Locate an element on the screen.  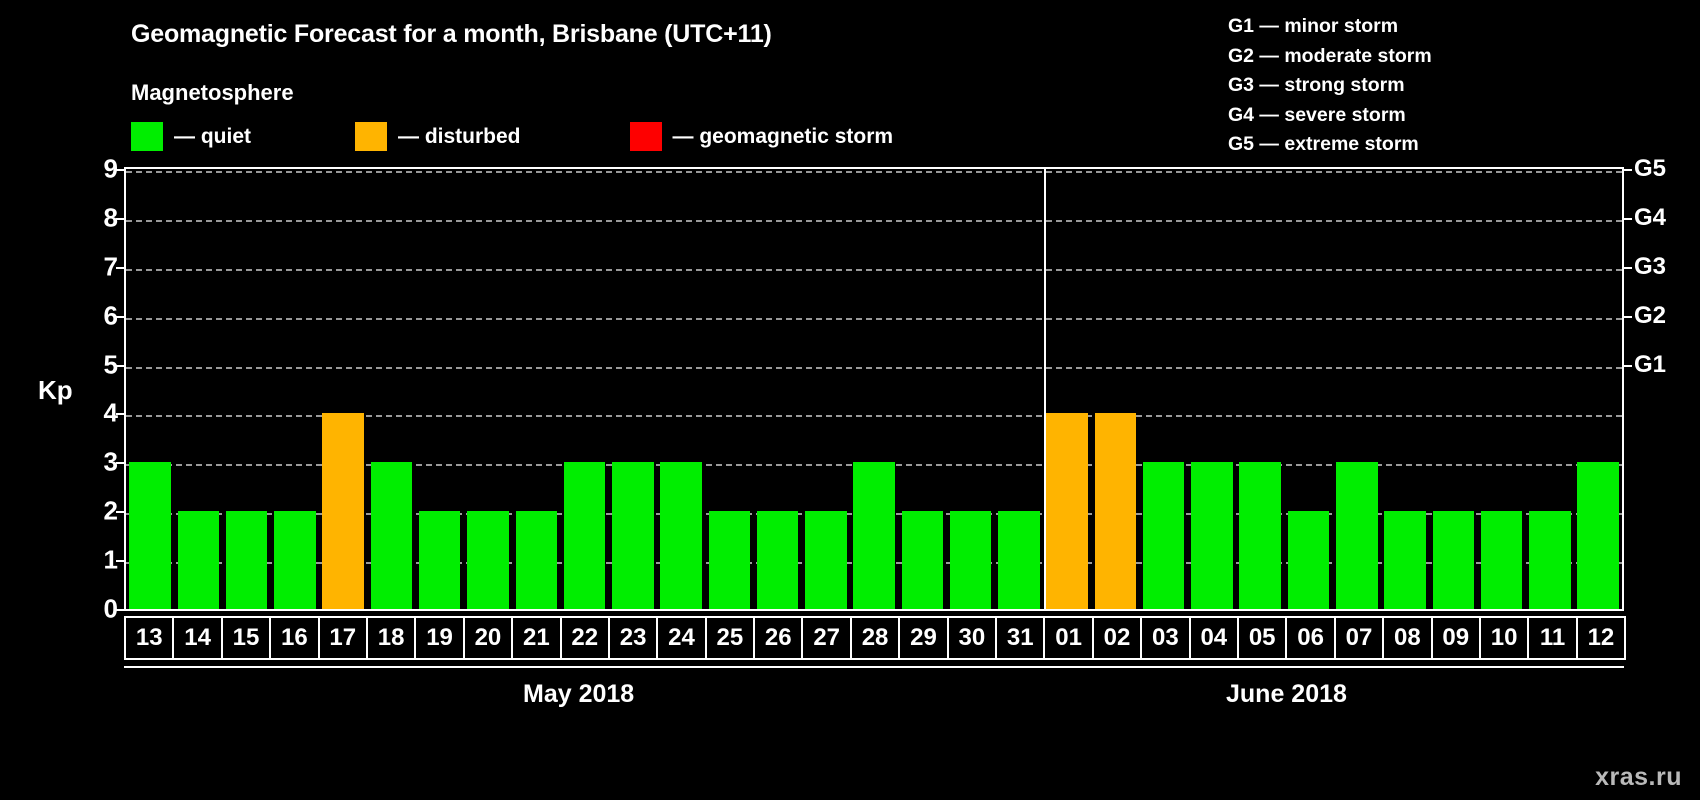
y-tick-2: 2 is located at coordinates (110, 510).